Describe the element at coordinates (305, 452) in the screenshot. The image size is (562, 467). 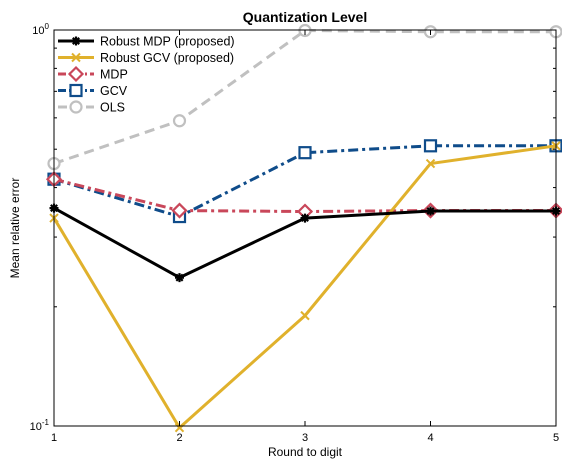
I see `x-axis-label: Round to digit` at that location.